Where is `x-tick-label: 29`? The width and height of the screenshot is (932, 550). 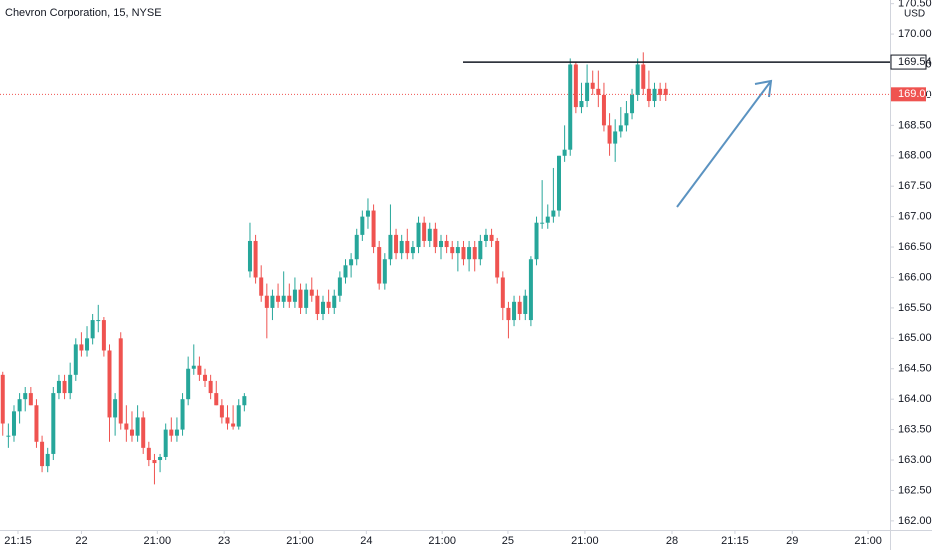 x-tick-label: 29 is located at coordinates (792, 541).